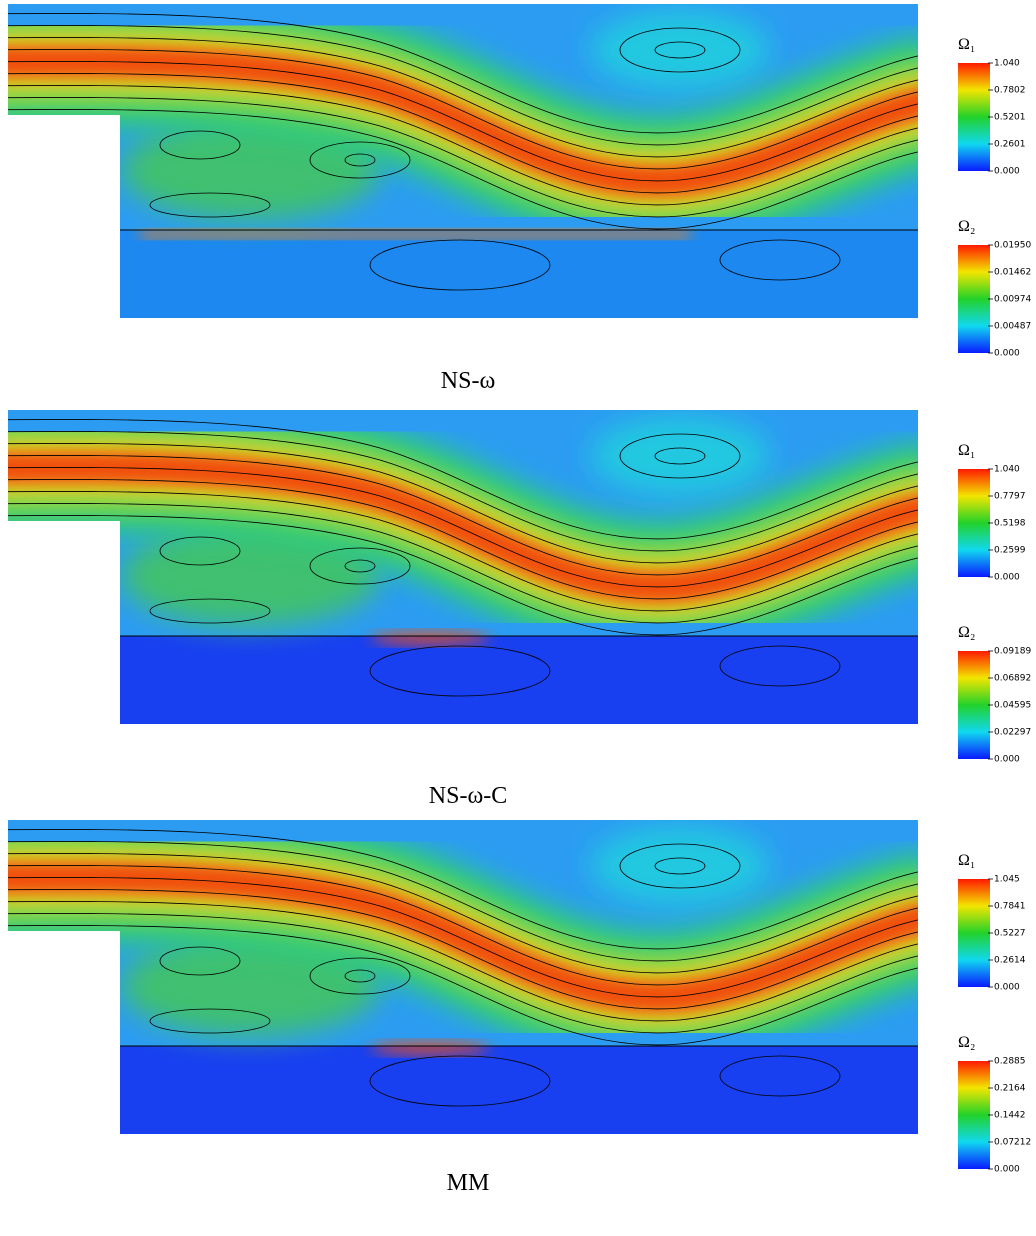  I want to click on colorbar-tick-label: 0.06892, so click(1012, 679).